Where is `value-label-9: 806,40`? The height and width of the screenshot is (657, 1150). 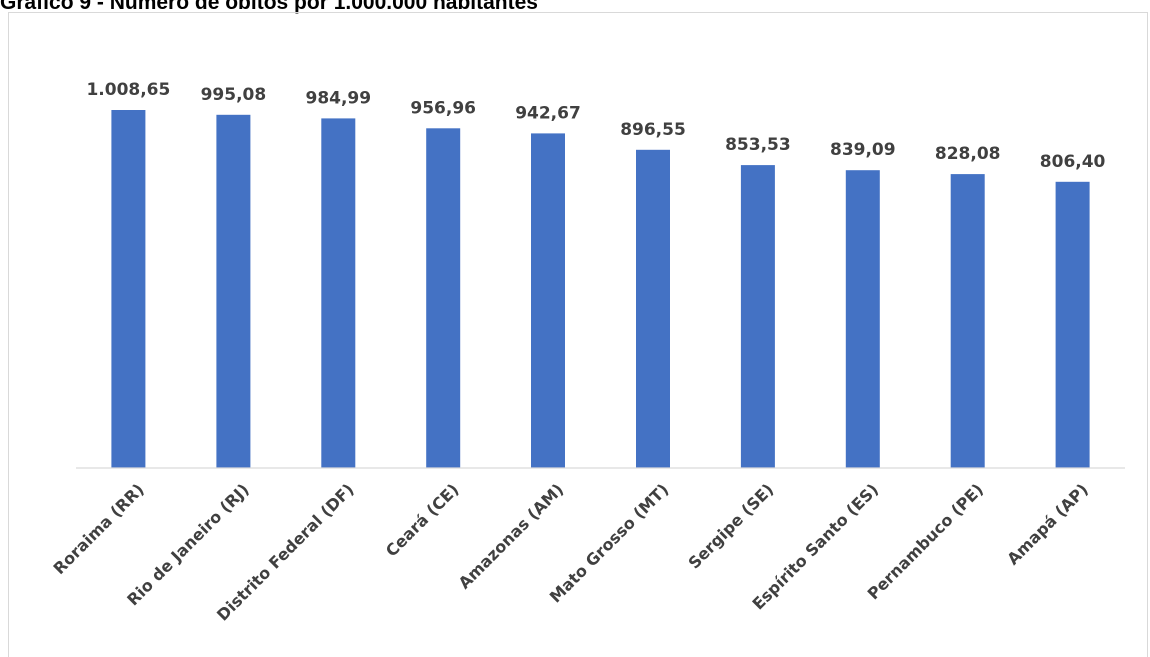
value-label-9: 806,40 is located at coordinates (1073, 162).